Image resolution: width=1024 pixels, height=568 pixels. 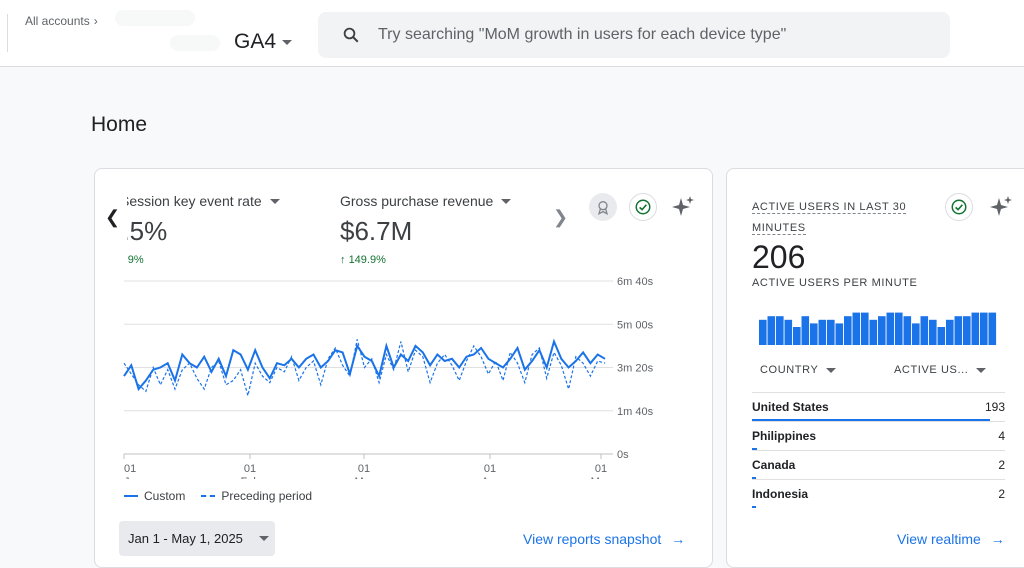 What do you see at coordinates (878, 493) in the screenshot?
I see `table-row: Indonesia 2` at bounding box center [878, 493].